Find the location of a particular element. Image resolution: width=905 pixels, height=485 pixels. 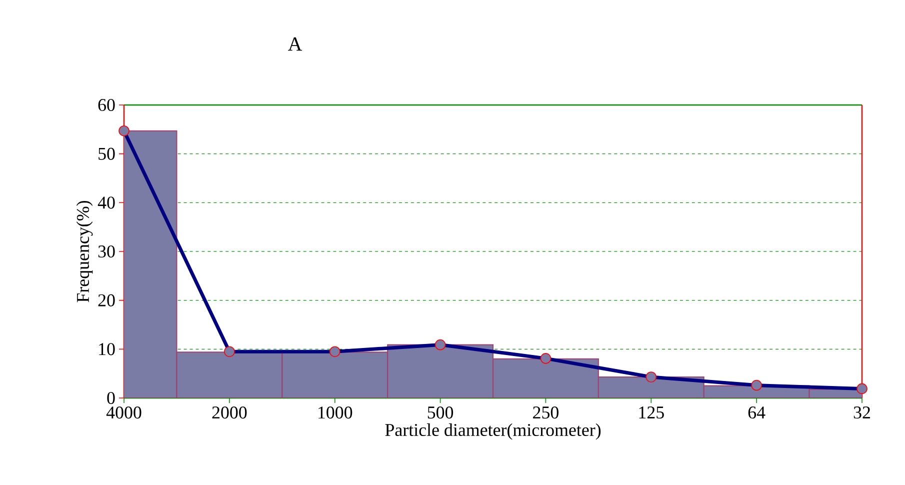

y-tick-label: 50 is located at coordinates (106, 154).